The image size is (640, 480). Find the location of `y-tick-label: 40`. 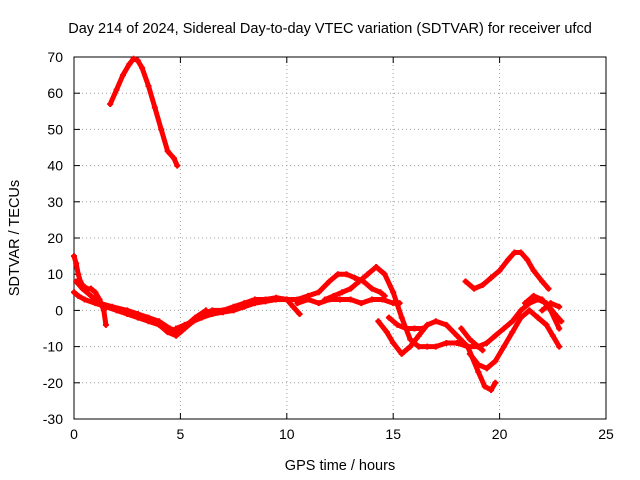

y-tick-label: 40 is located at coordinates (55, 166).